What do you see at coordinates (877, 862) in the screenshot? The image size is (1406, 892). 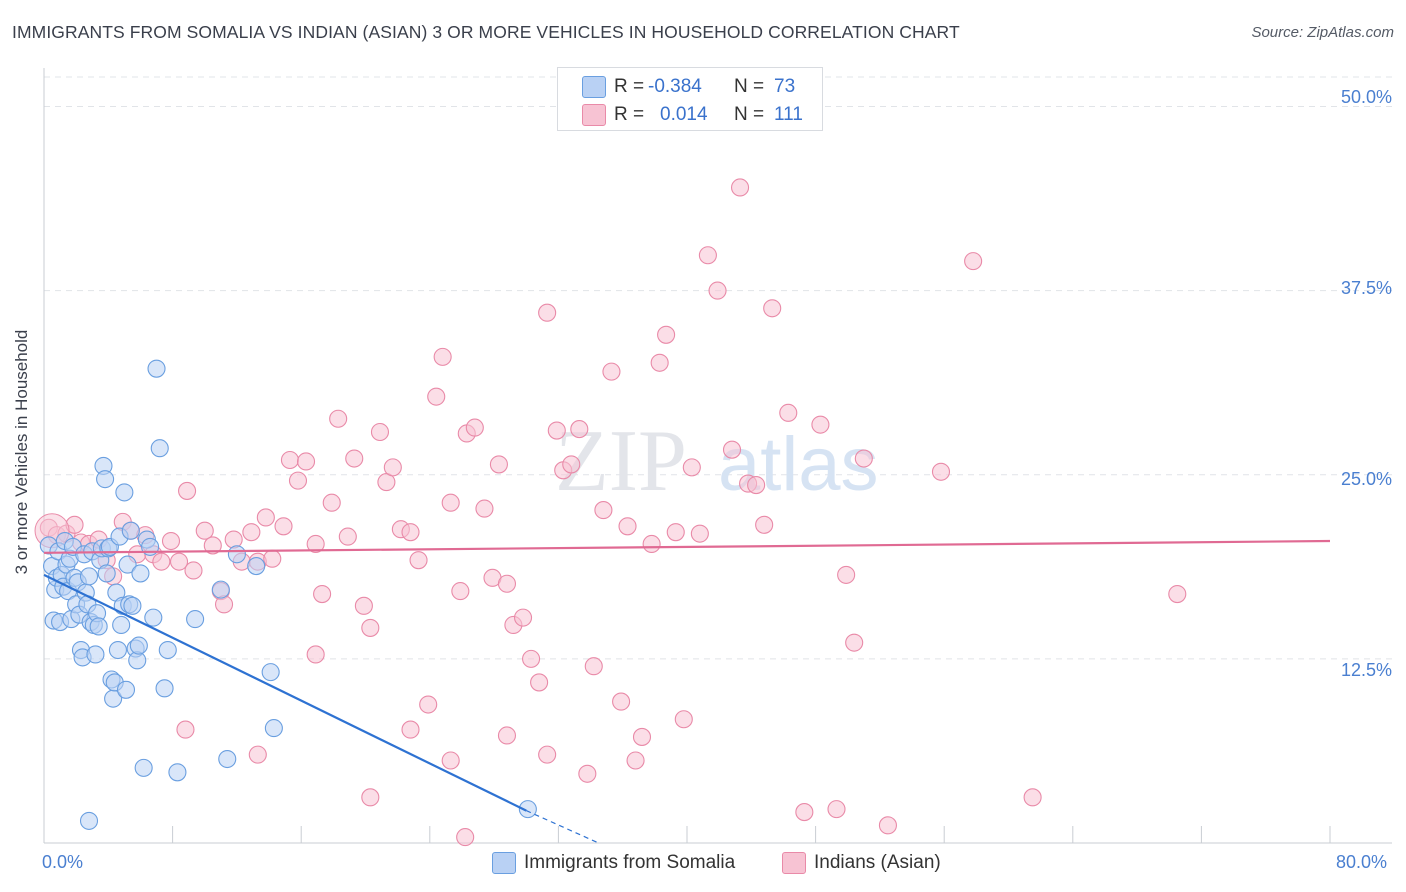 I see `legend-indians-label: Indians (Asian)` at bounding box center [877, 862].